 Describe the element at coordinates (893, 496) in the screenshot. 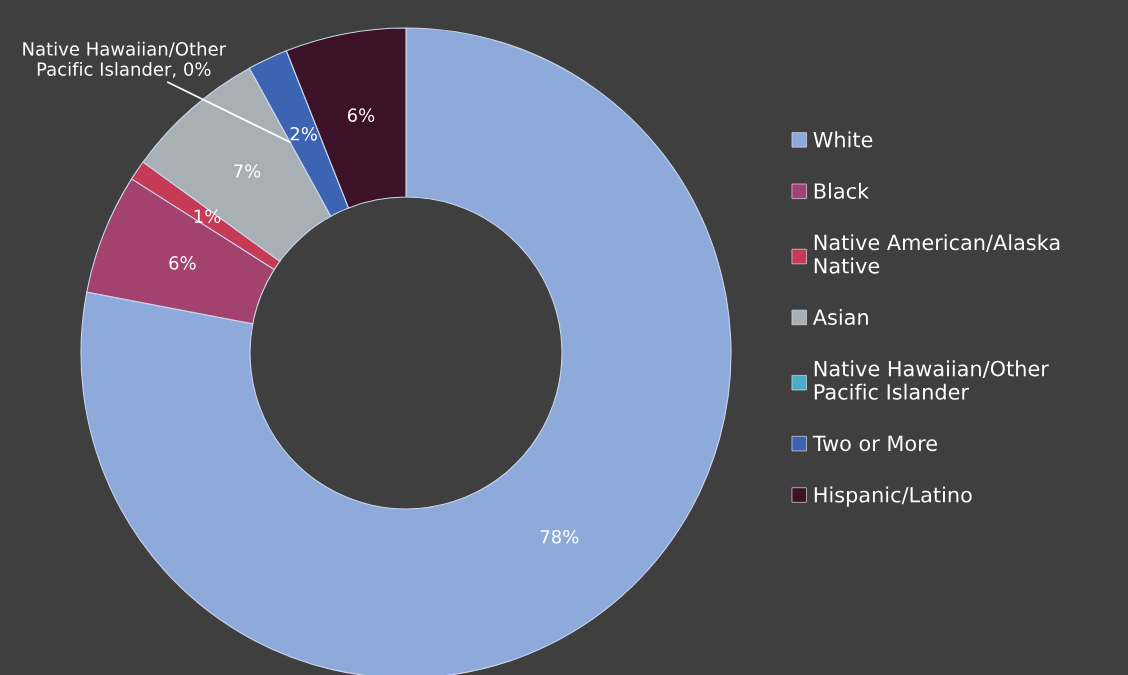

I see `legend-label: Hispanic/Latino` at that location.